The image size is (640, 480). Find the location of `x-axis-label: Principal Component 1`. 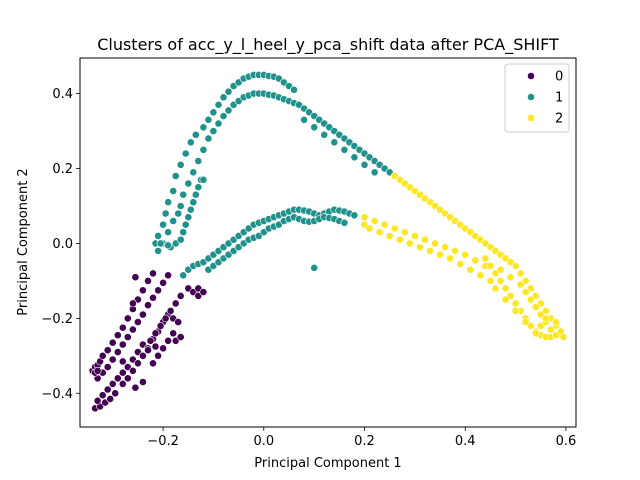

x-axis-label: Principal Component 1 is located at coordinates (327, 463).